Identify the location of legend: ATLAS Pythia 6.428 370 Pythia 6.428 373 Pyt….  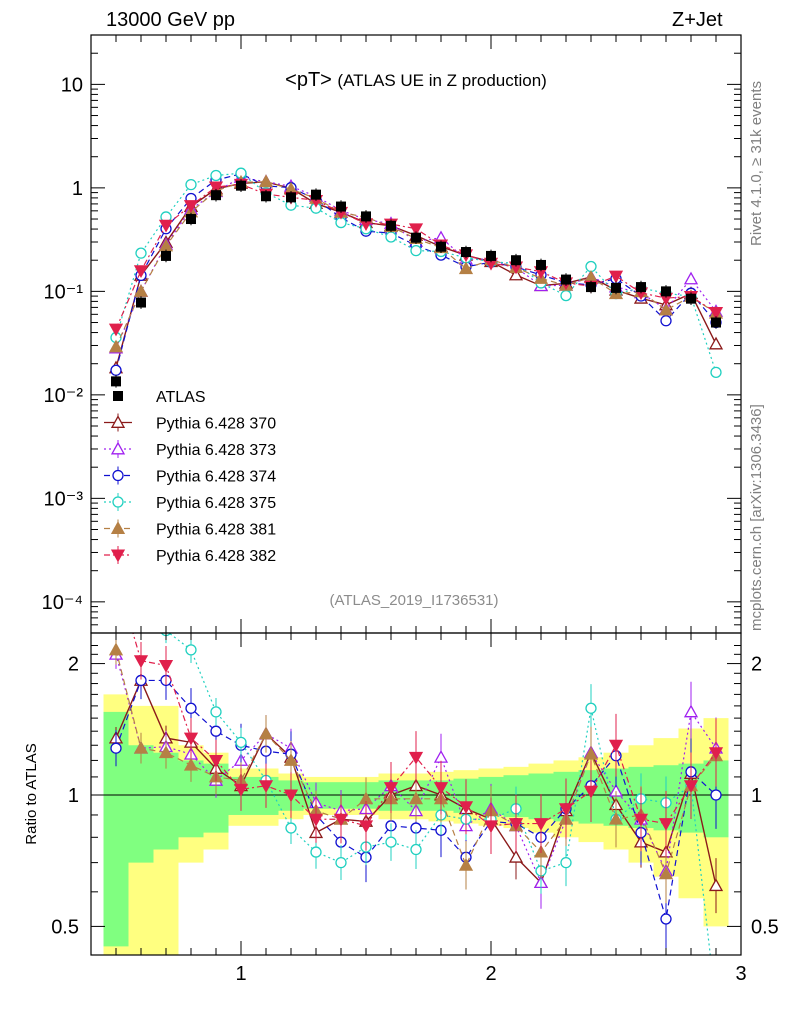
(190, 477).